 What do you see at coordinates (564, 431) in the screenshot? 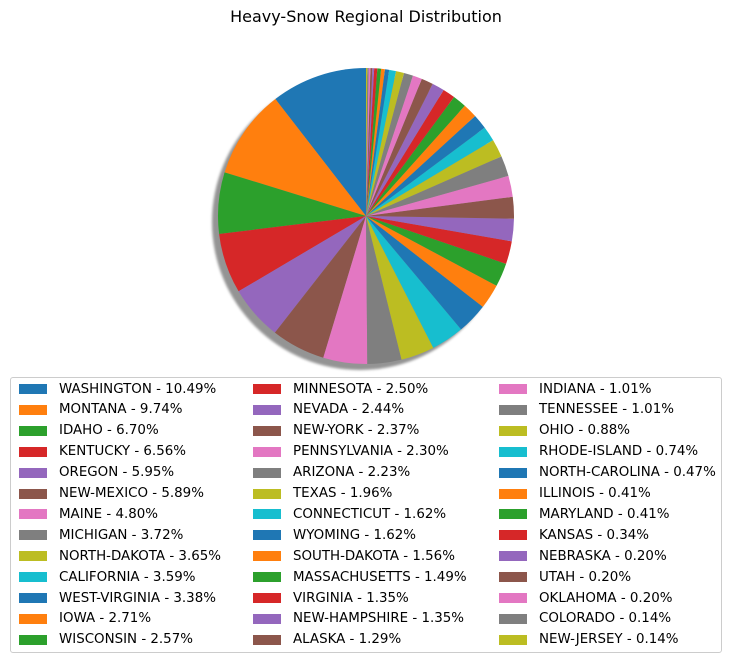
I see `legend-item: OHIO - 0.88%` at bounding box center [564, 431].